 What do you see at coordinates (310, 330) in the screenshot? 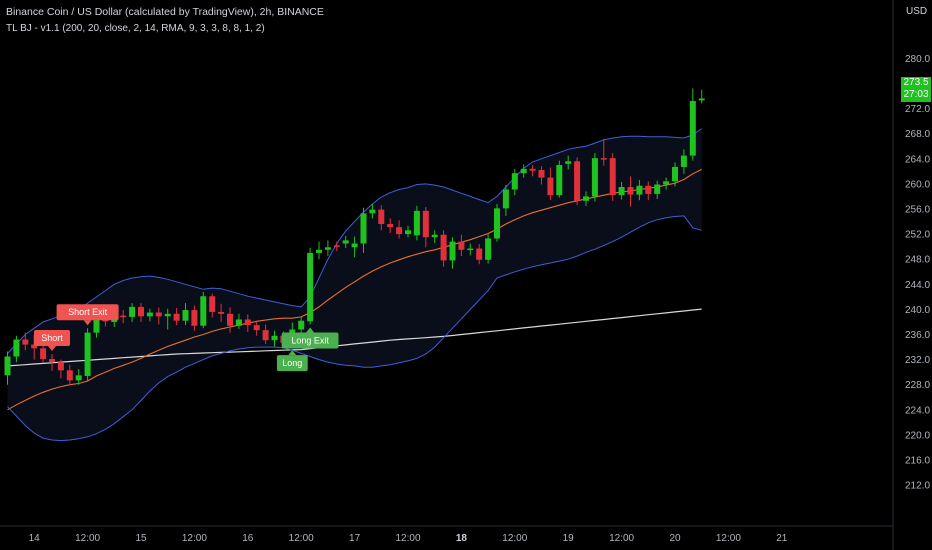
I see `signal-label-pointer` at bounding box center [310, 330].